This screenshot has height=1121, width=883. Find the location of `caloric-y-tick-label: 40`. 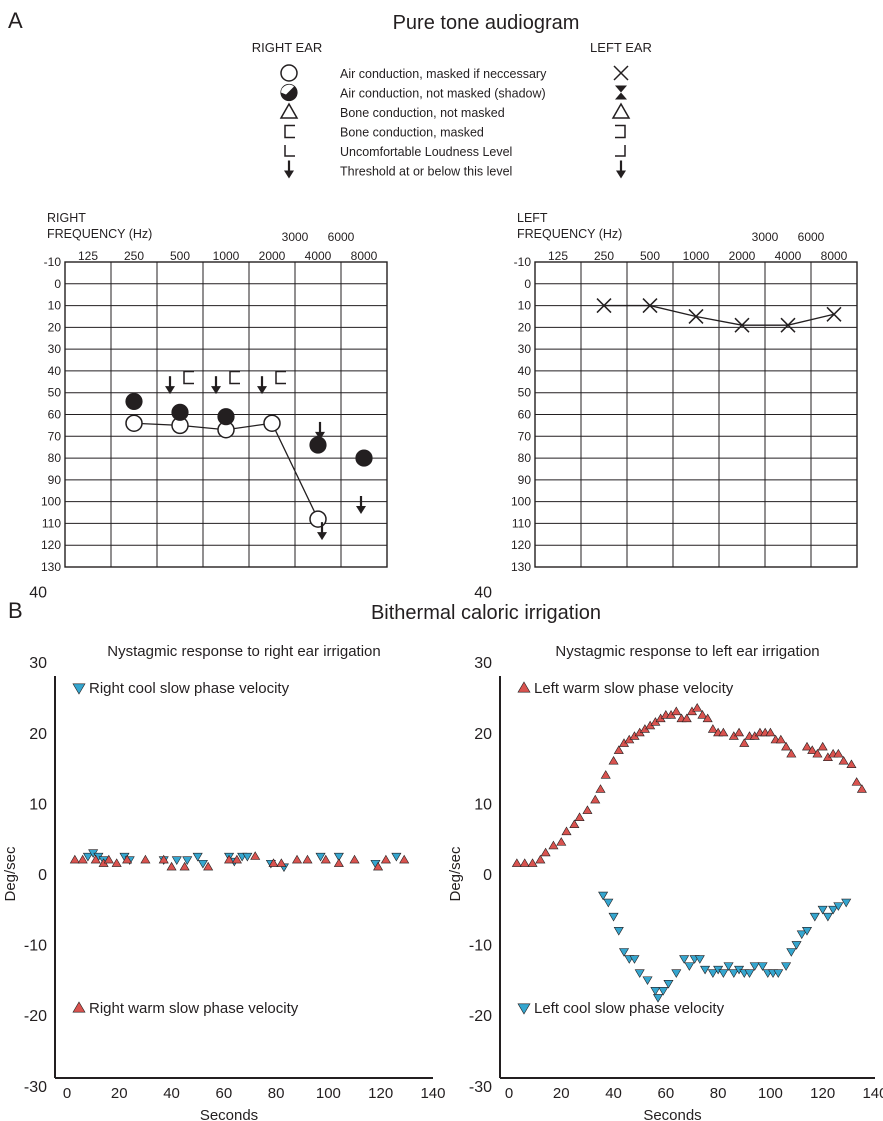

caloric-y-tick-label: 40 is located at coordinates (38, 593).